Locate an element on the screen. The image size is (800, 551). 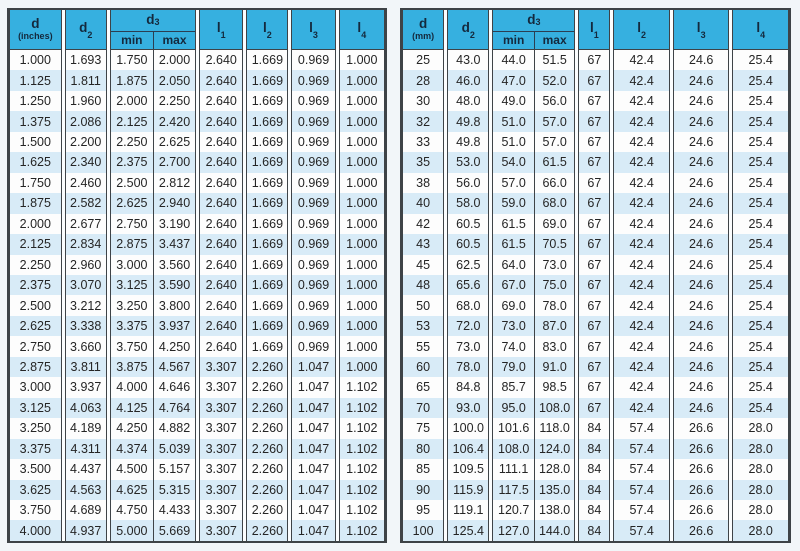
table-cell: 3.625 is located at coordinates (35, 489).